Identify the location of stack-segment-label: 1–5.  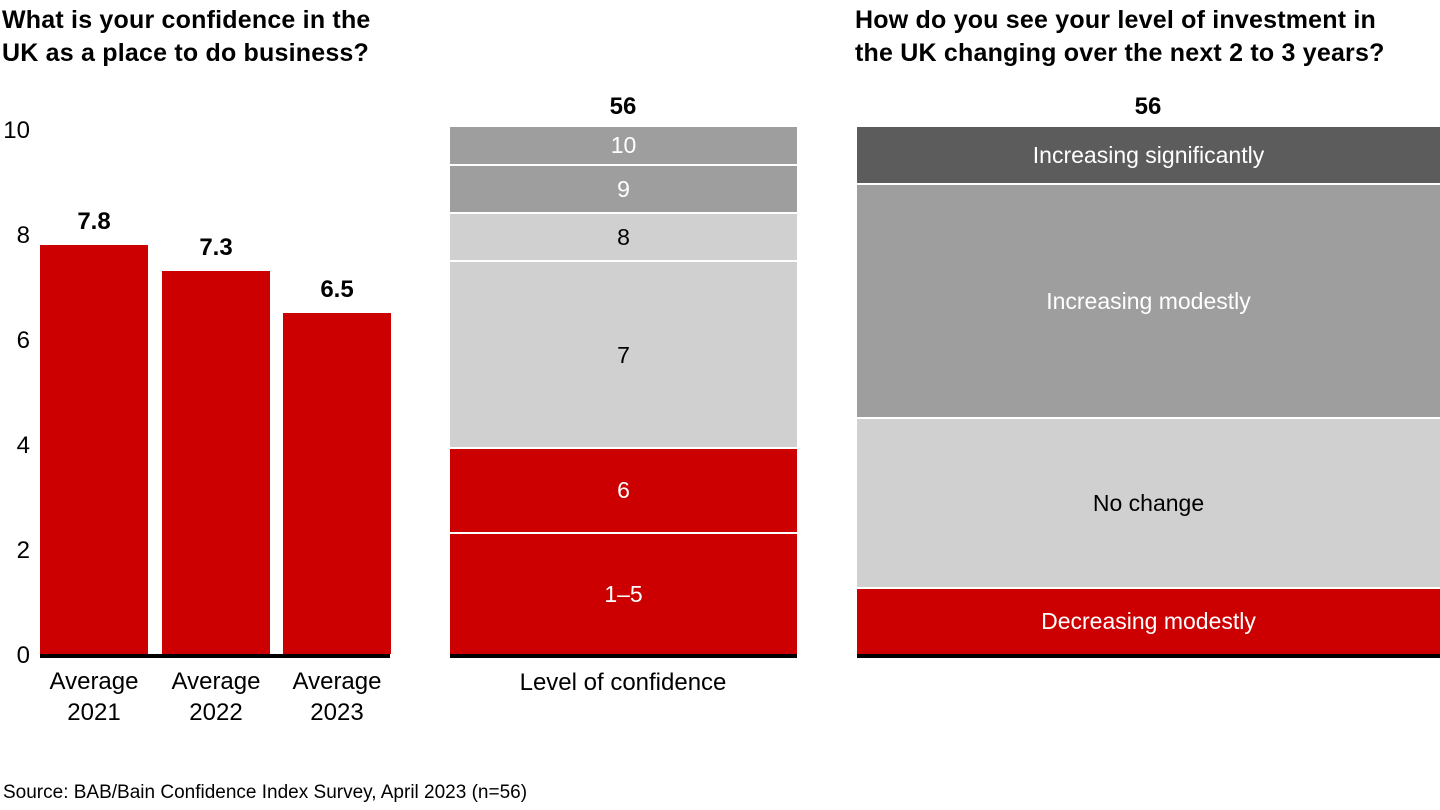
(623, 593).